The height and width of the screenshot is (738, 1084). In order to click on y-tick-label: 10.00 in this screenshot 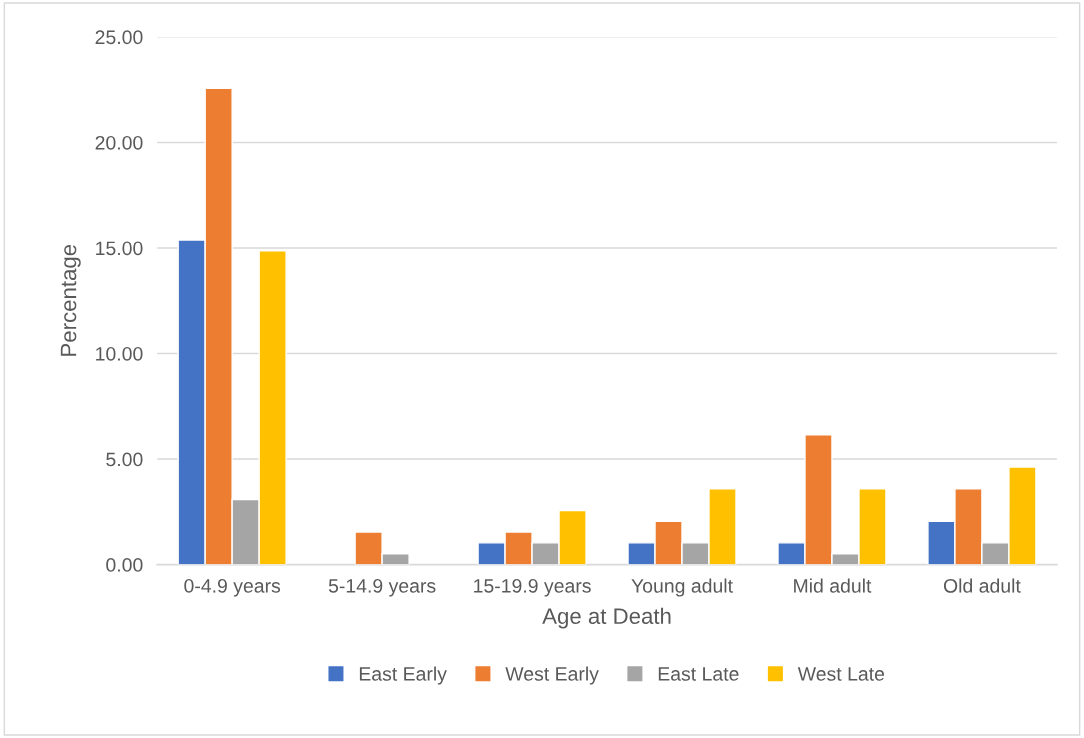, I will do `click(119, 353)`.